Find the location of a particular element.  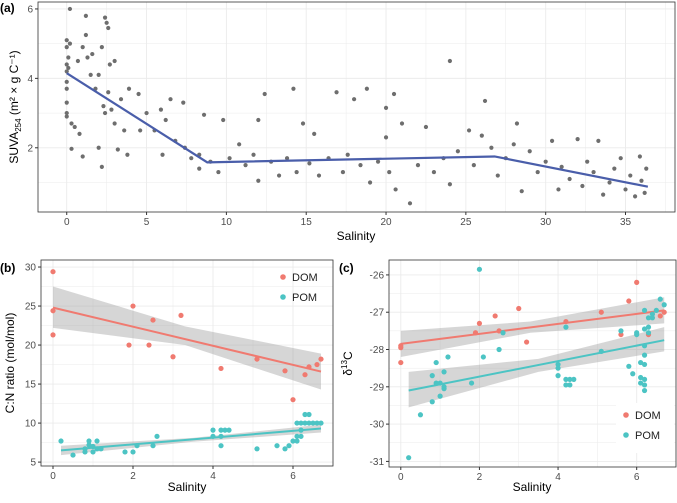

x-axis-title: Salinity is located at coordinates (356, 236).